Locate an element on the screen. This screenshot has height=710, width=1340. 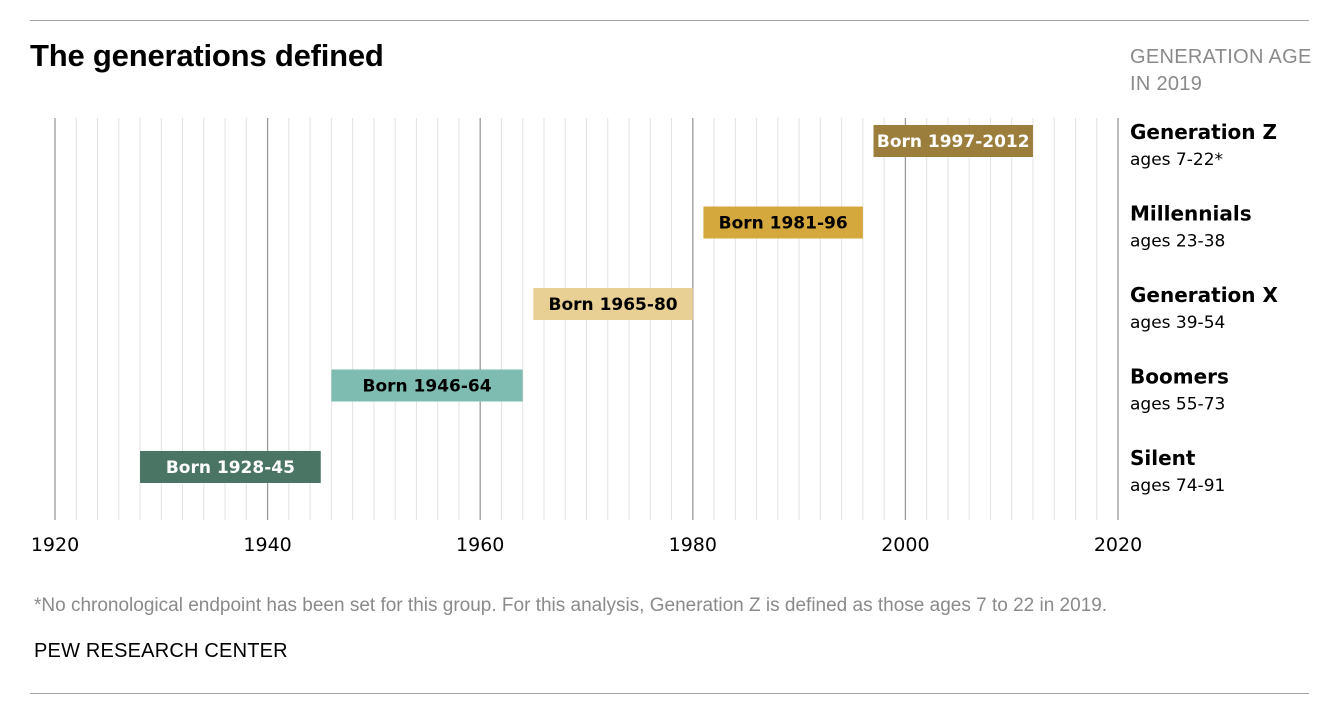
x-tick-label: 1960 is located at coordinates (480, 545).